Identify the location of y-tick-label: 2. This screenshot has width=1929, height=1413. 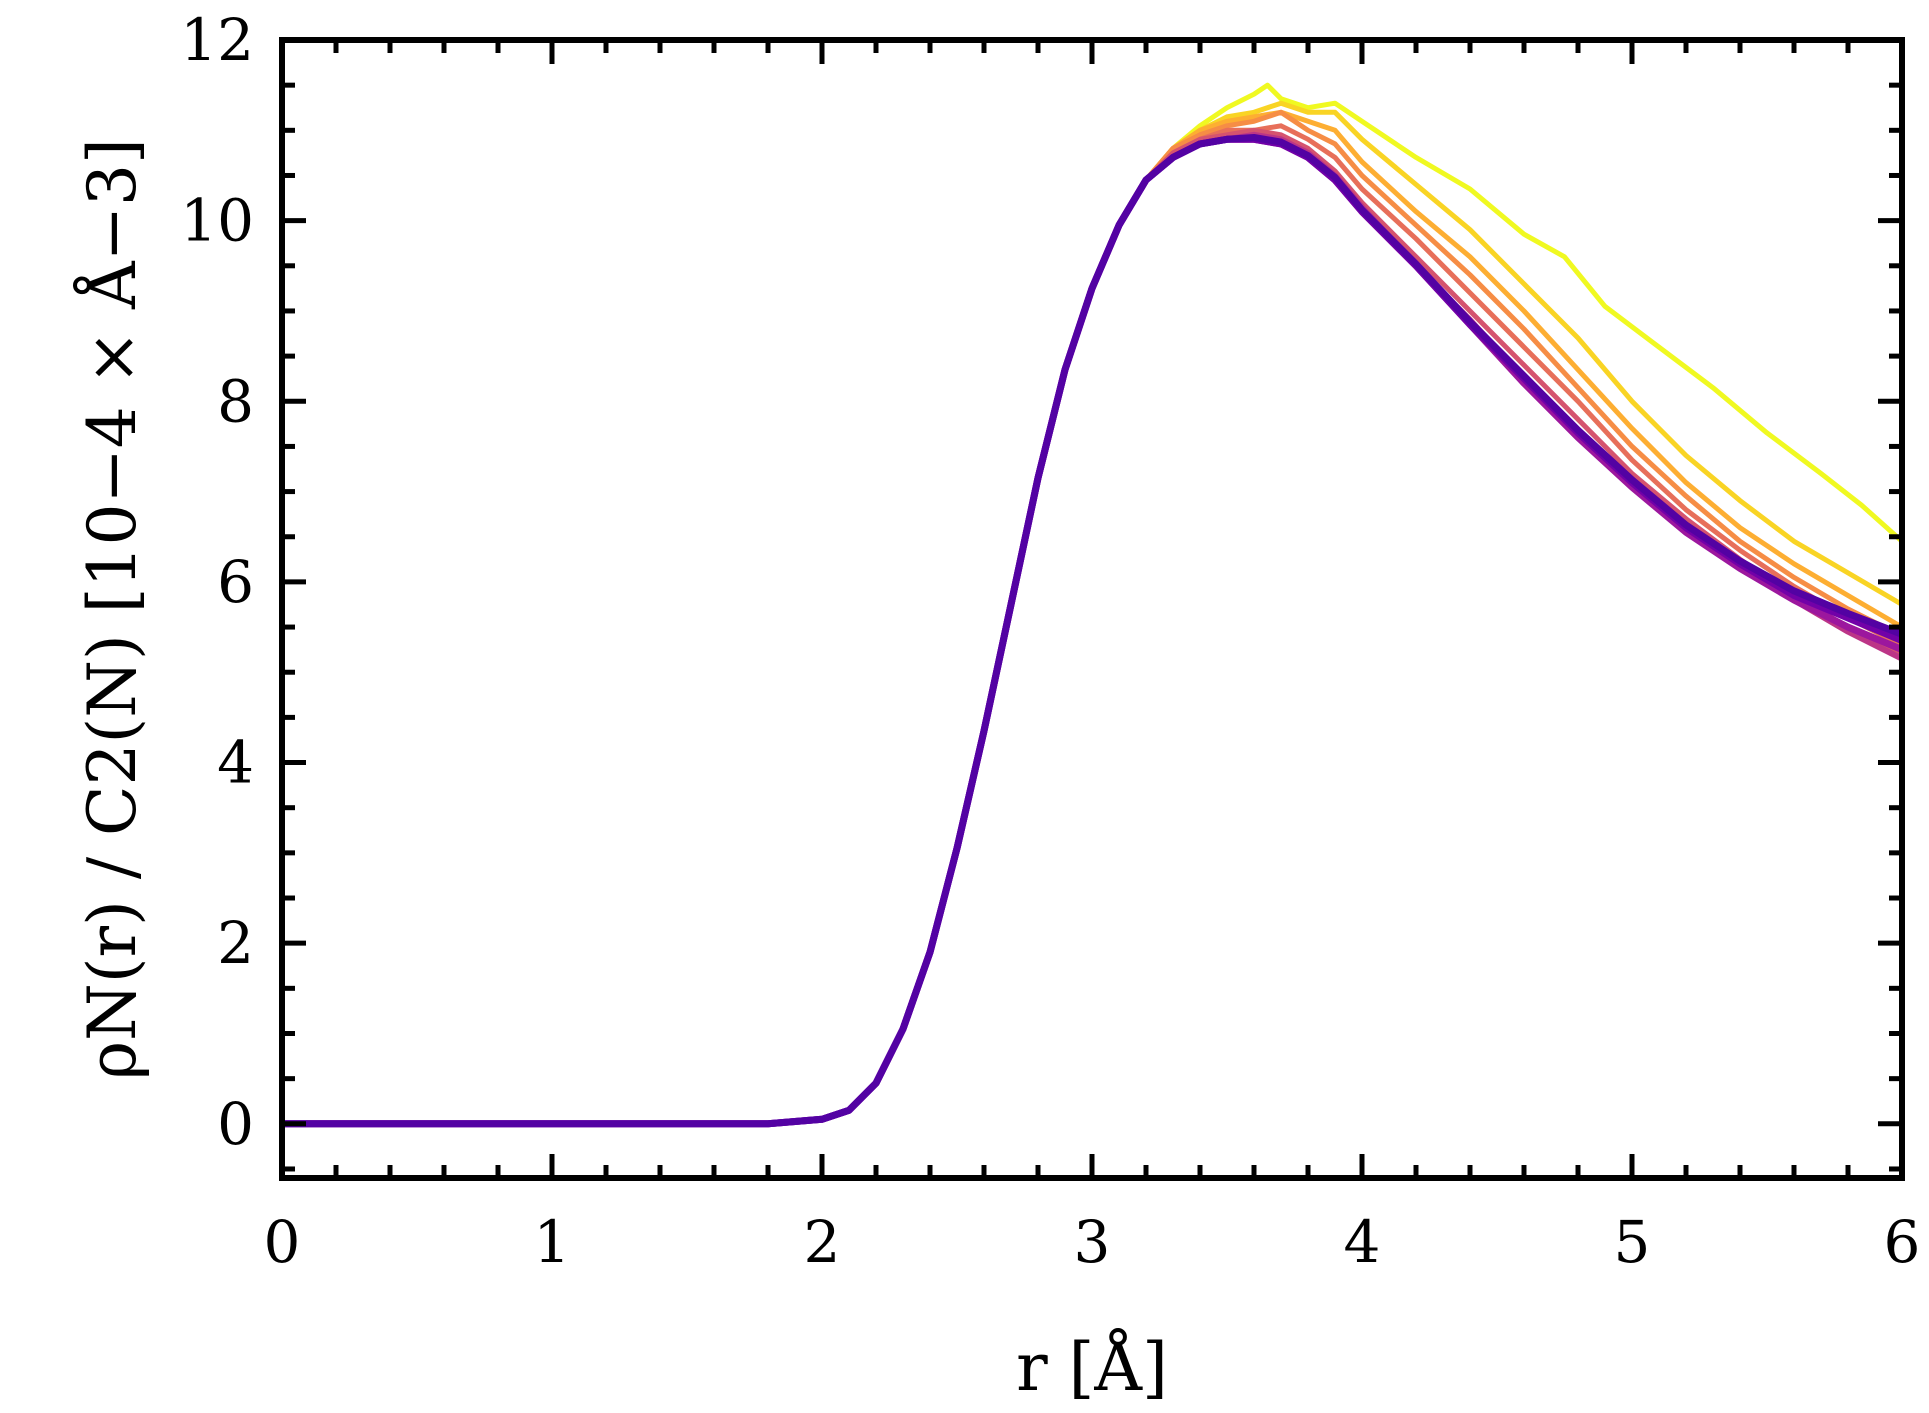
(235, 943).